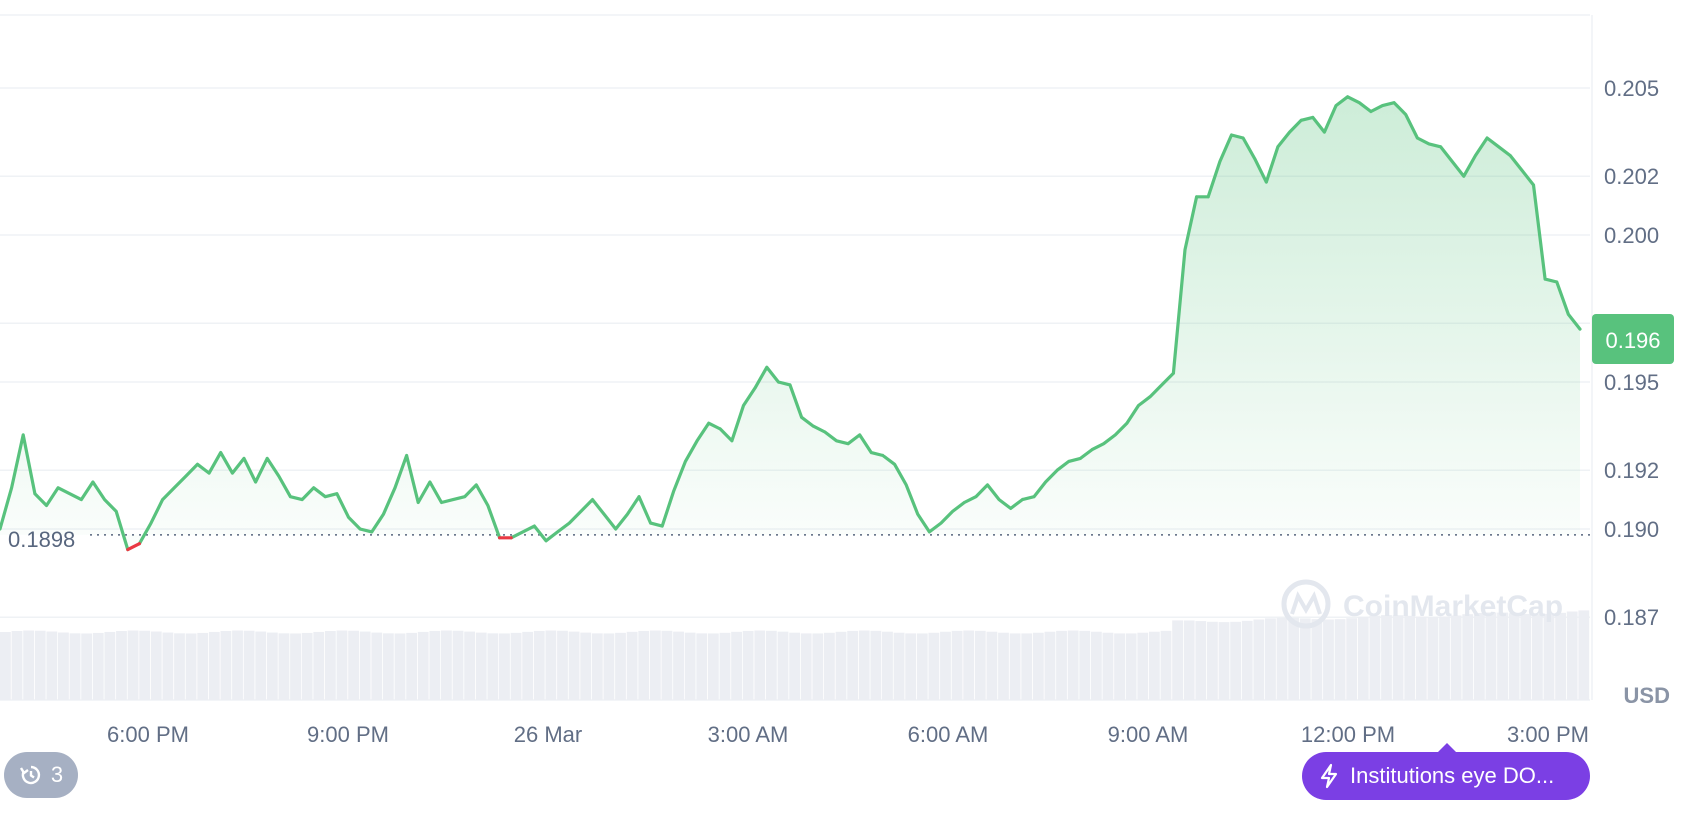 Image resolution: width=1684 pixels, height=834 pixels. Describe the element at coordinates (1329, 776) in the screenshot. I see `lightning-icon` at that location.